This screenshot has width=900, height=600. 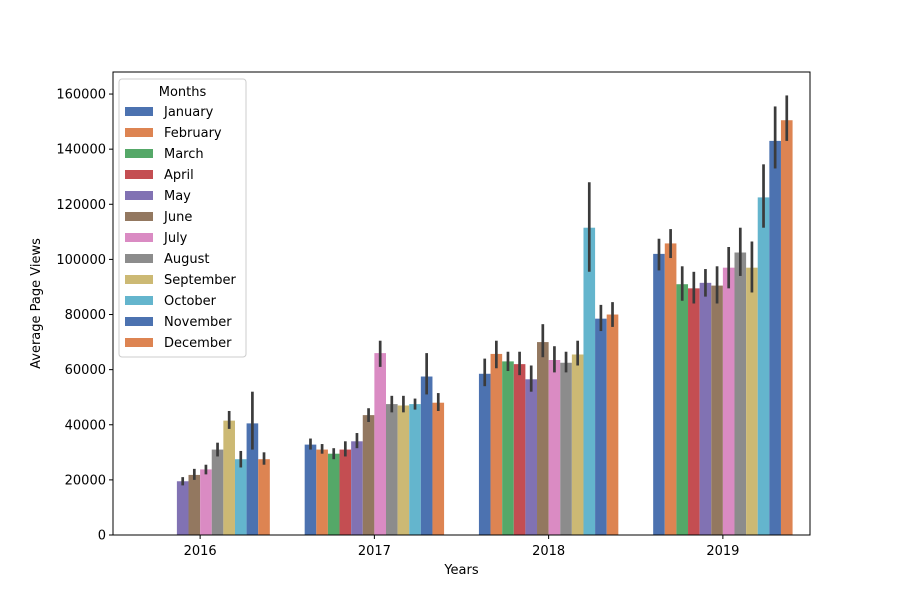 What do you see at coordinates (184, 154) in the screenshot?
I see `legend-label-march: March` at bounding box center [184, 154].